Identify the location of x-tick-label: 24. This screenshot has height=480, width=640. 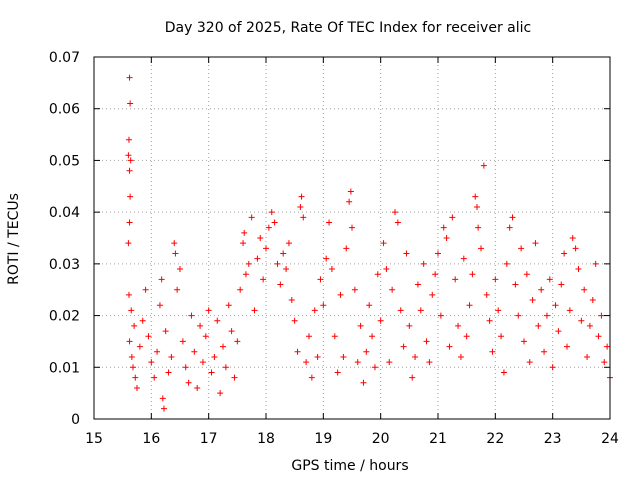
(610, 439).